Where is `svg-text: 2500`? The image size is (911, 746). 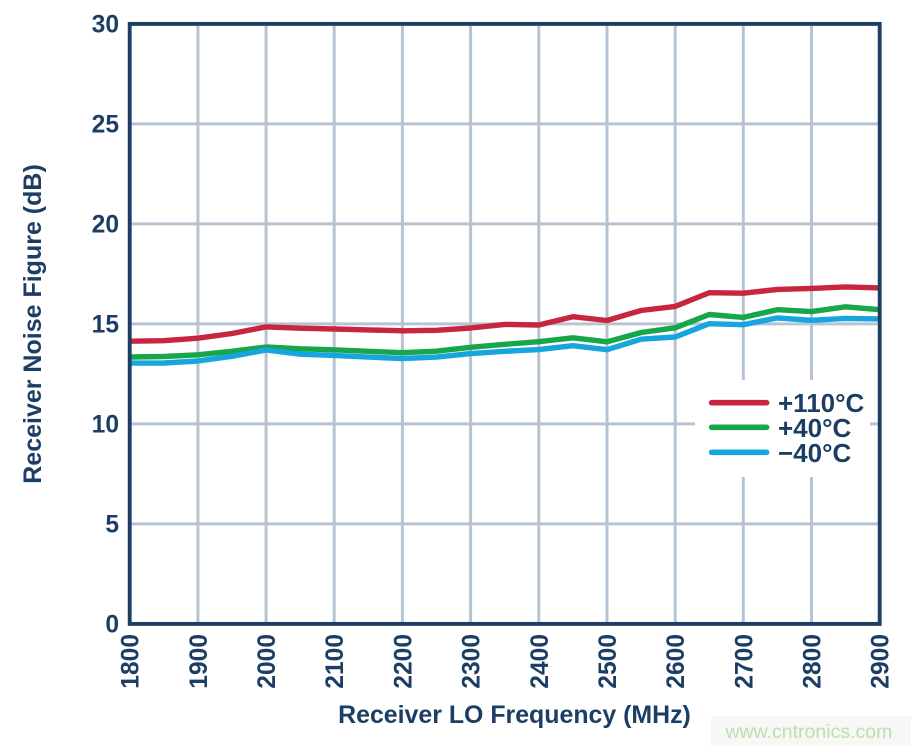
svg-text: 2500 is located at coordinates (608, 661).